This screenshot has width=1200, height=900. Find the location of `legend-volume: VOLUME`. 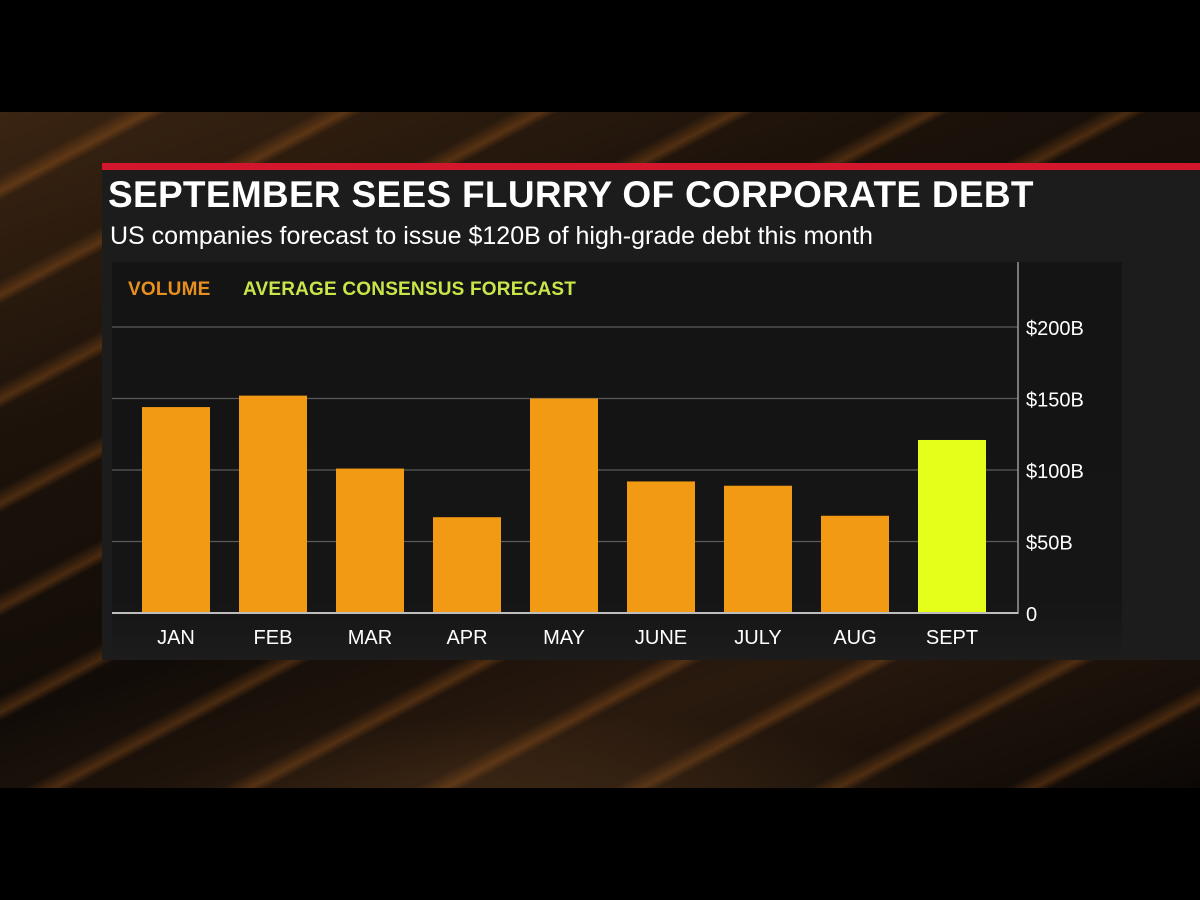

legend-volume: VOLUME is located at coordinates (169, 289).